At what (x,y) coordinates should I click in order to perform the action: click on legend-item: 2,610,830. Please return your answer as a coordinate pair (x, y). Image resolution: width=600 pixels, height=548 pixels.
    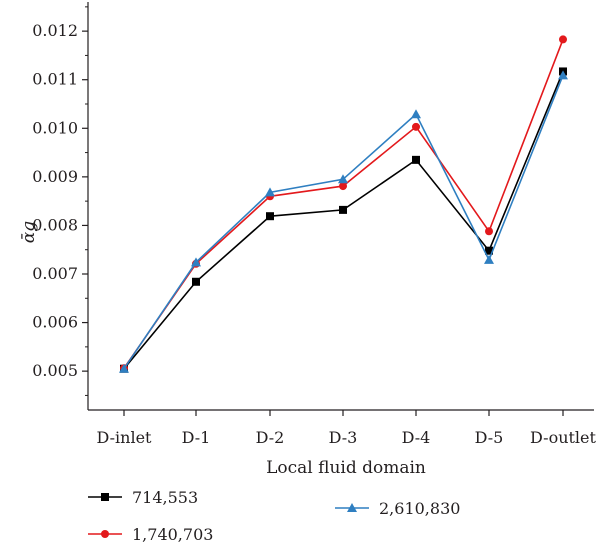
    Looking at the image, I should click on (397, 508).